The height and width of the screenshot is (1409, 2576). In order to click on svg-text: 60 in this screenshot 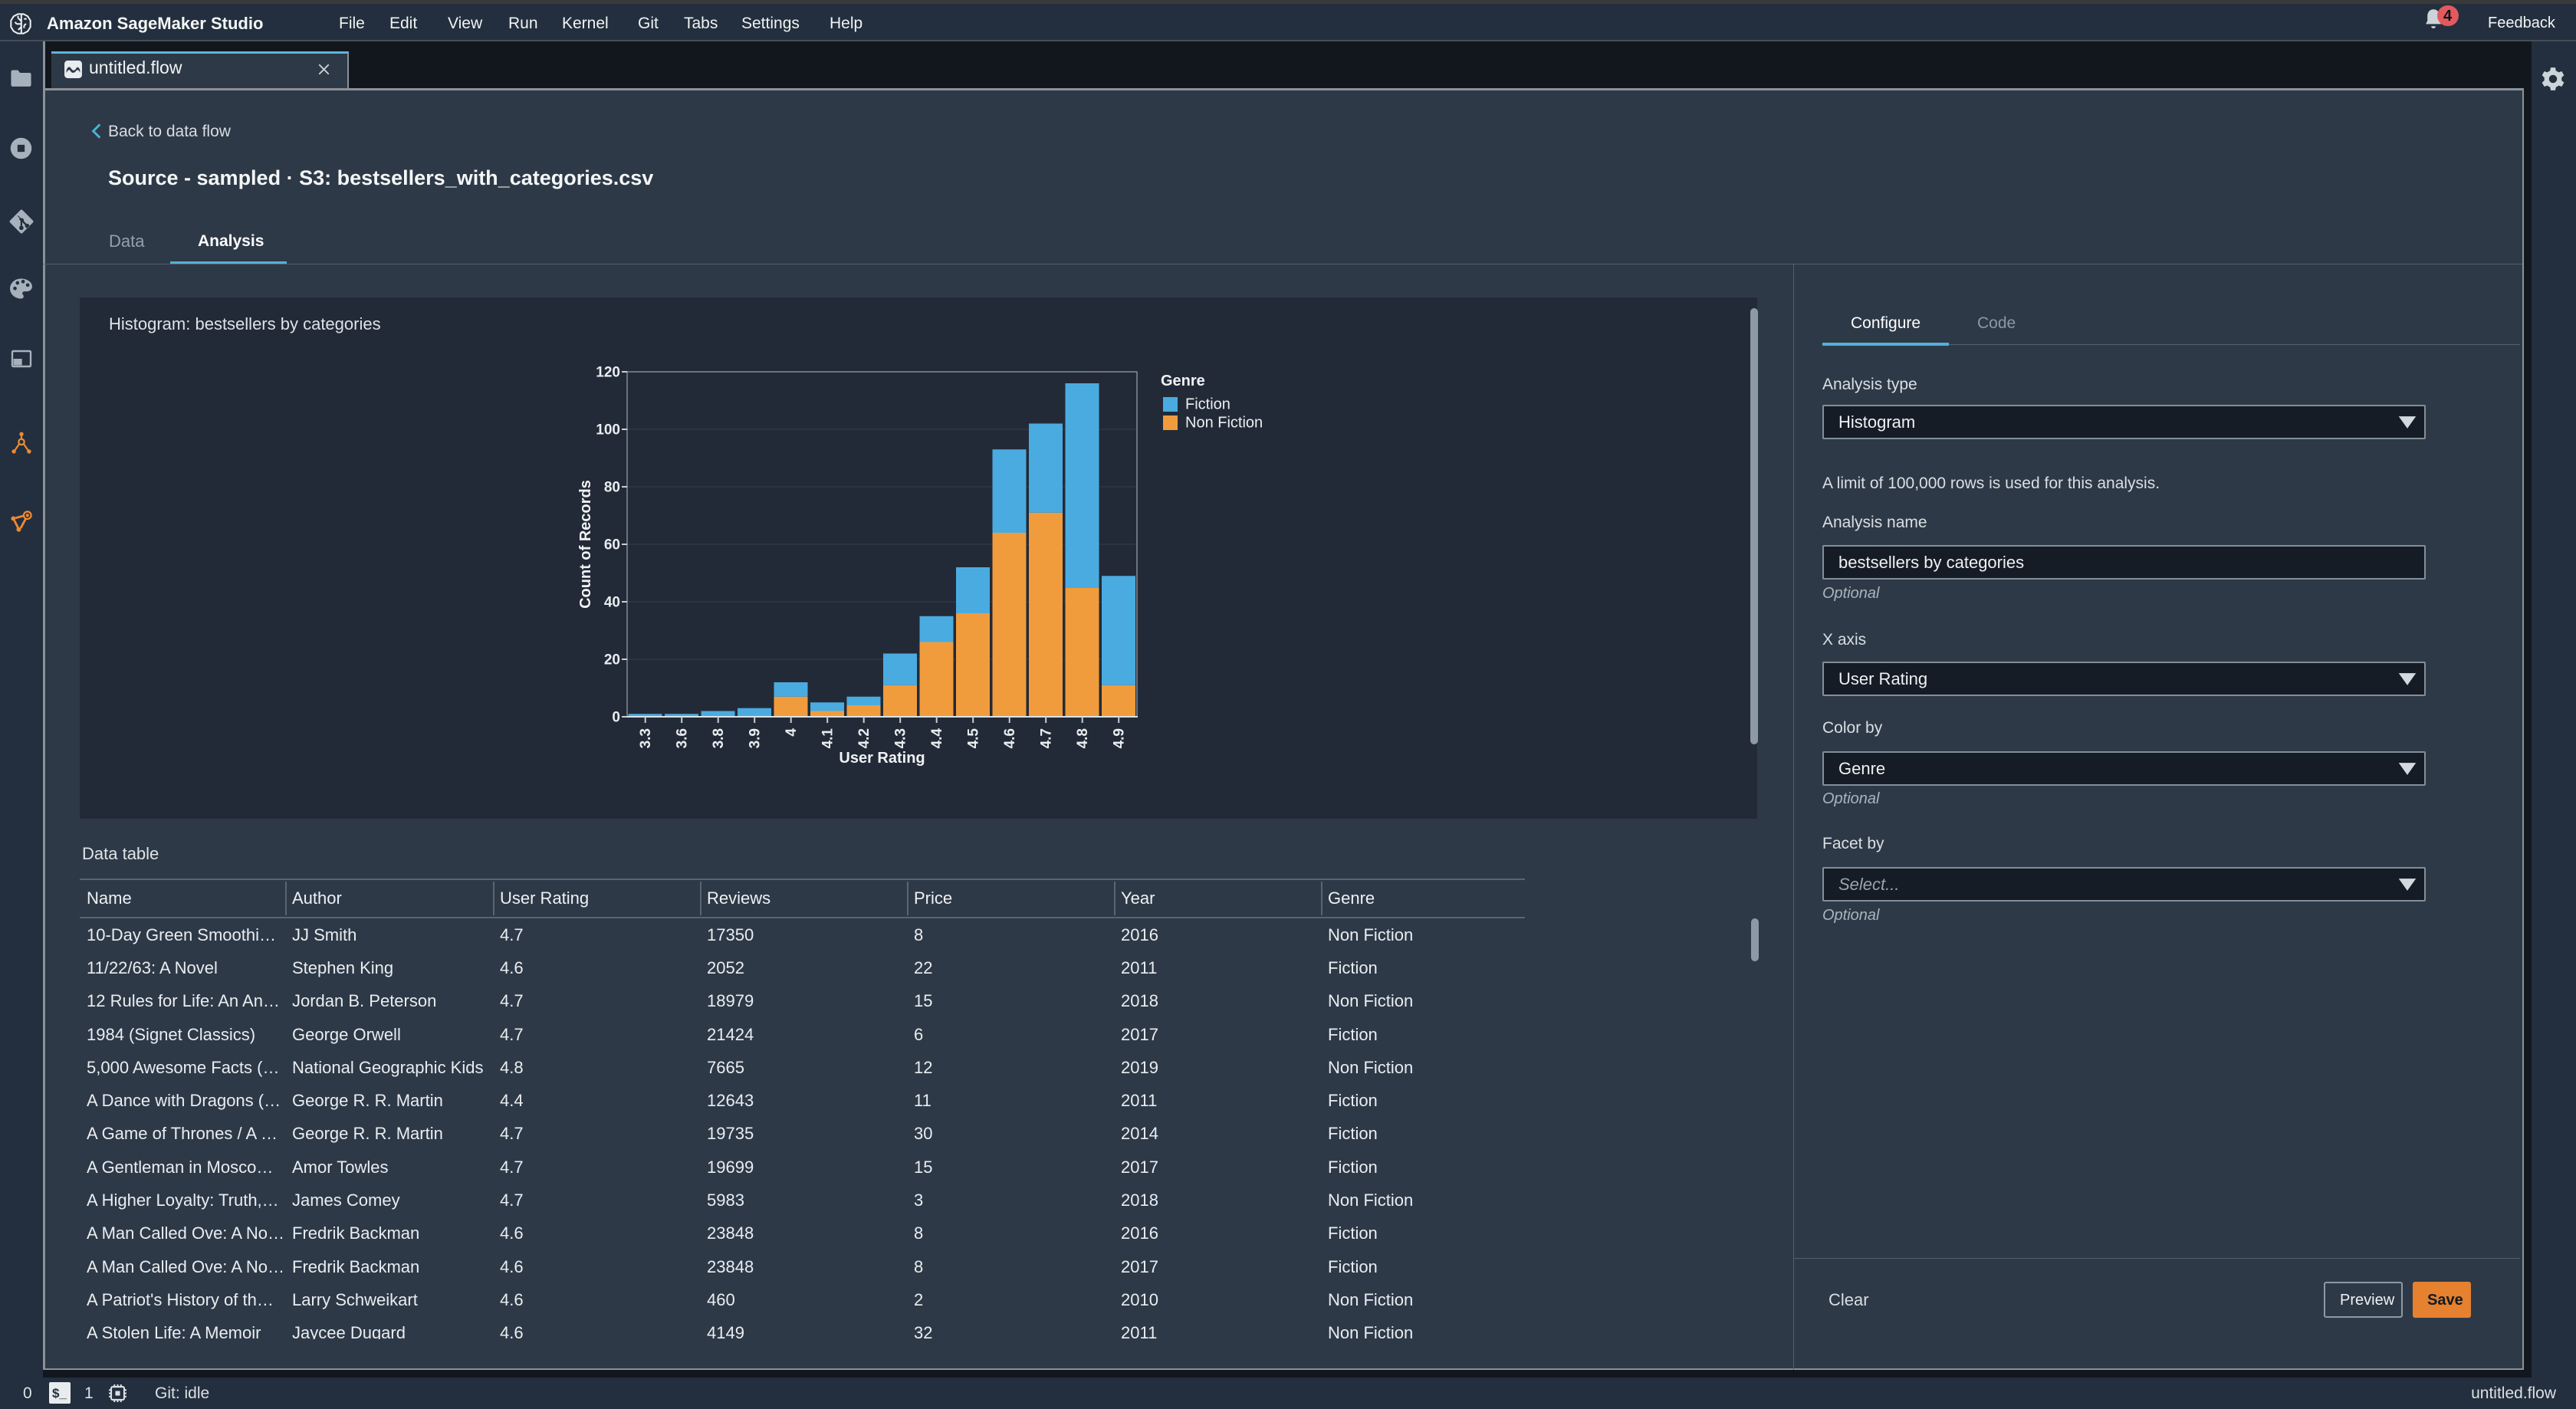, I will do `click(612, 545)`.